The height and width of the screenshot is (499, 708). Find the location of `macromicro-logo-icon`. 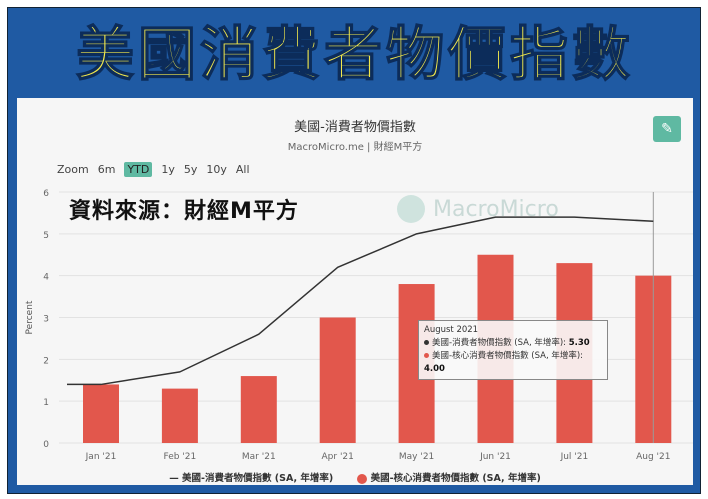

macromicro-logo-icon is located at coordinates (411, 209).